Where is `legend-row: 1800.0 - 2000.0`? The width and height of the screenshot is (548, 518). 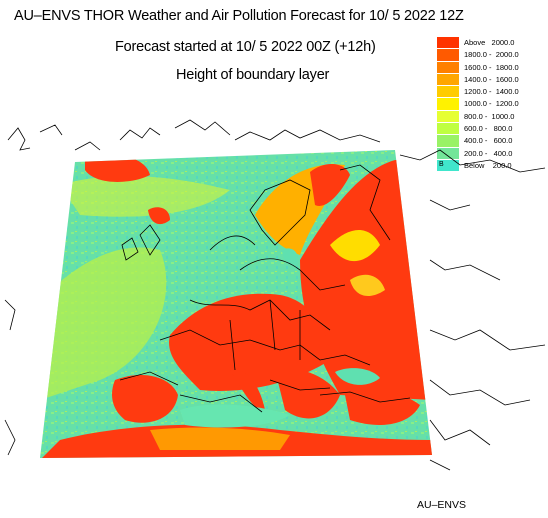
legend-row: 1800.0 - 2000.0 is located at coordinates (491, 55).